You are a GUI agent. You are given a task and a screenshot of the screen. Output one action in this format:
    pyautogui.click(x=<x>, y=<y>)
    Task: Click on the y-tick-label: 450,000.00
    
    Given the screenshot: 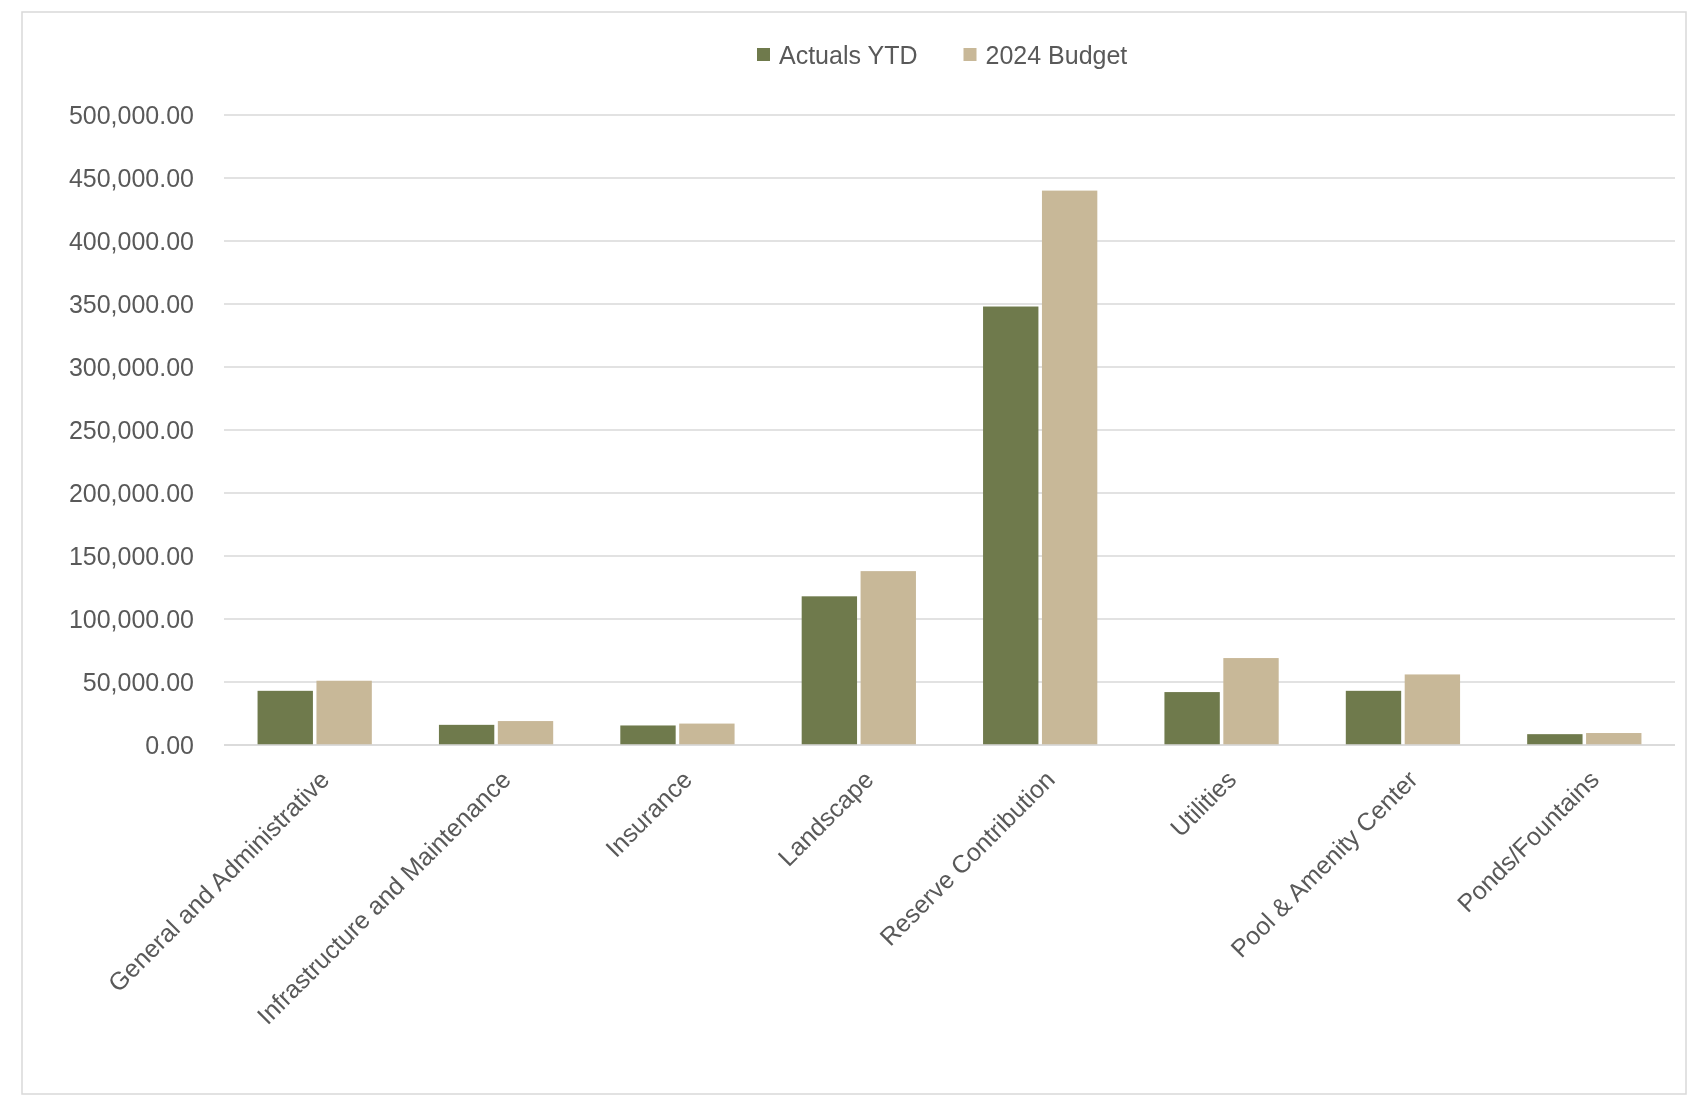 What is the action you would take?
    pyautogui.click(x=131, y=177)
    